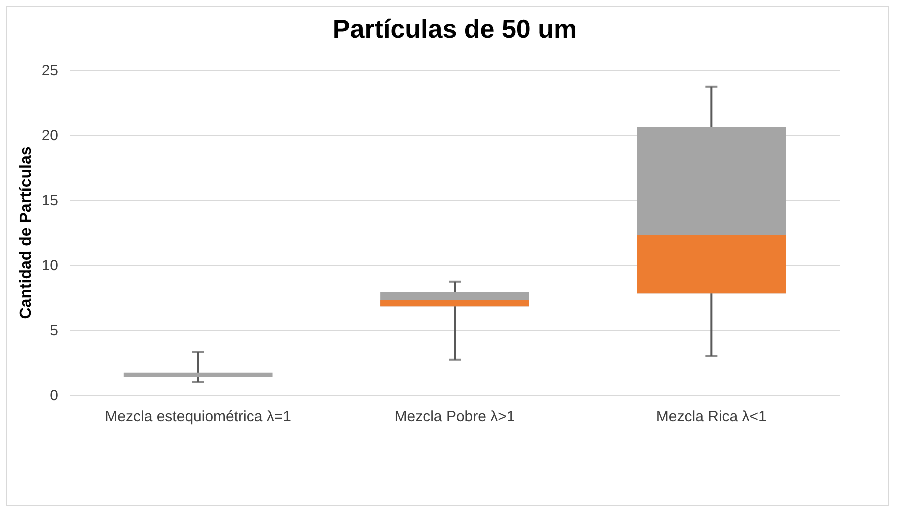 Image resolution: width=897 pixels, height=513 pixels. What do you see at coordinates (50, 201) in the screenshot?
I see `y-tick-label: 15` at bounding box center [50, 201].